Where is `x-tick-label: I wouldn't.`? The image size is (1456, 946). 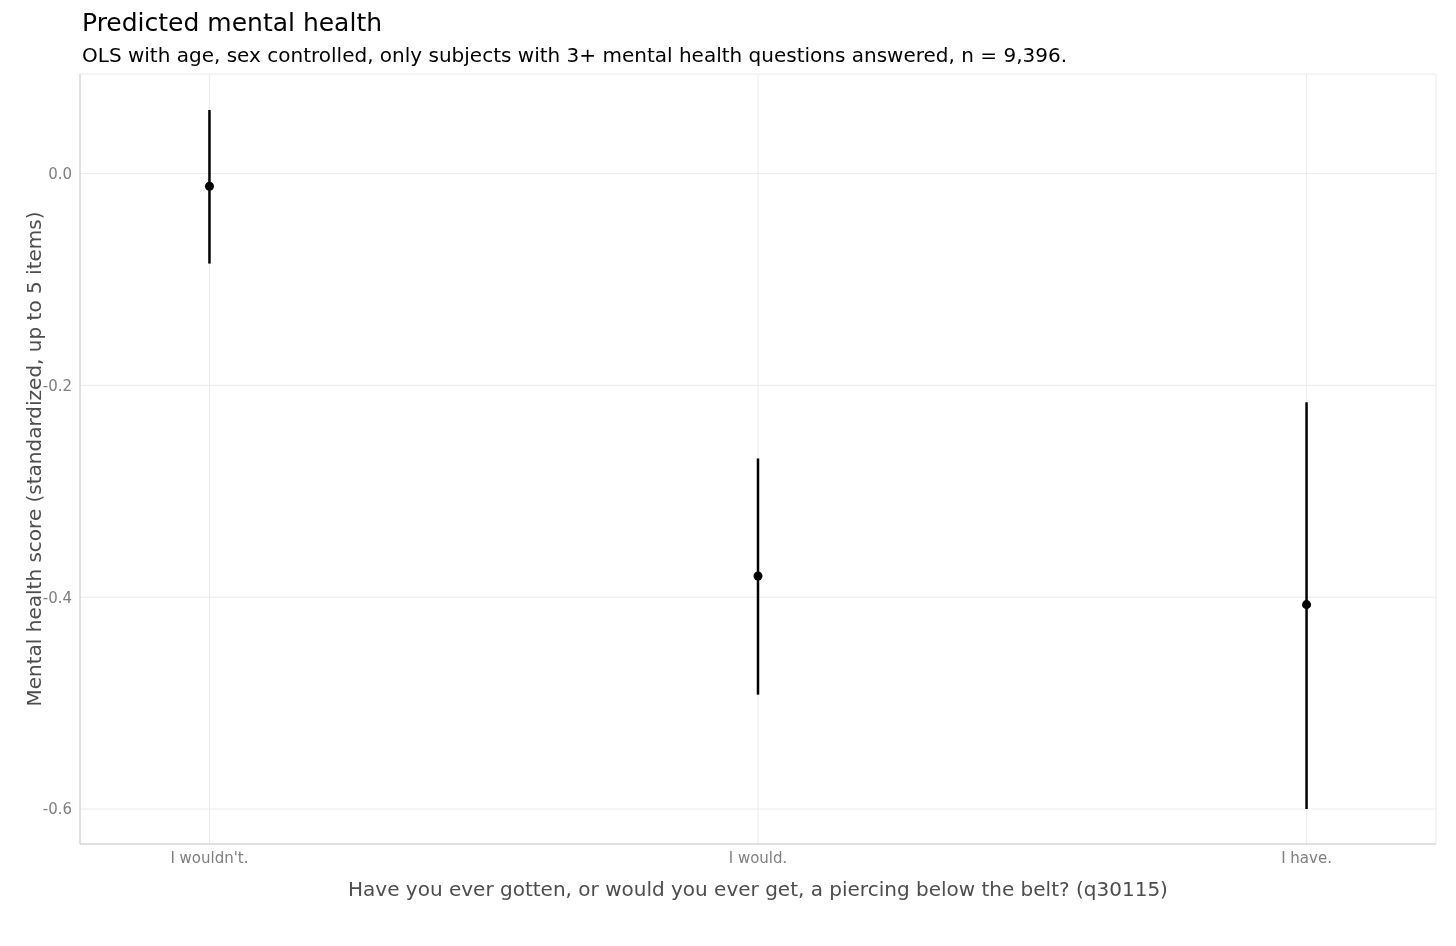
x-tick-label: I wouldn't. is located at coordinates (209, 857).